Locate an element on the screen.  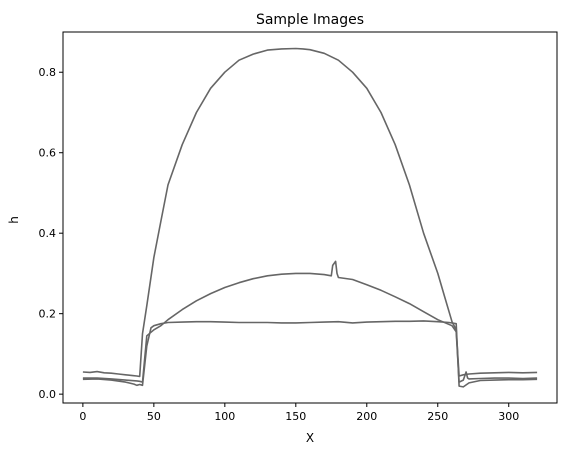
x-tick-label: 150 is located at coordinates (295, 416).